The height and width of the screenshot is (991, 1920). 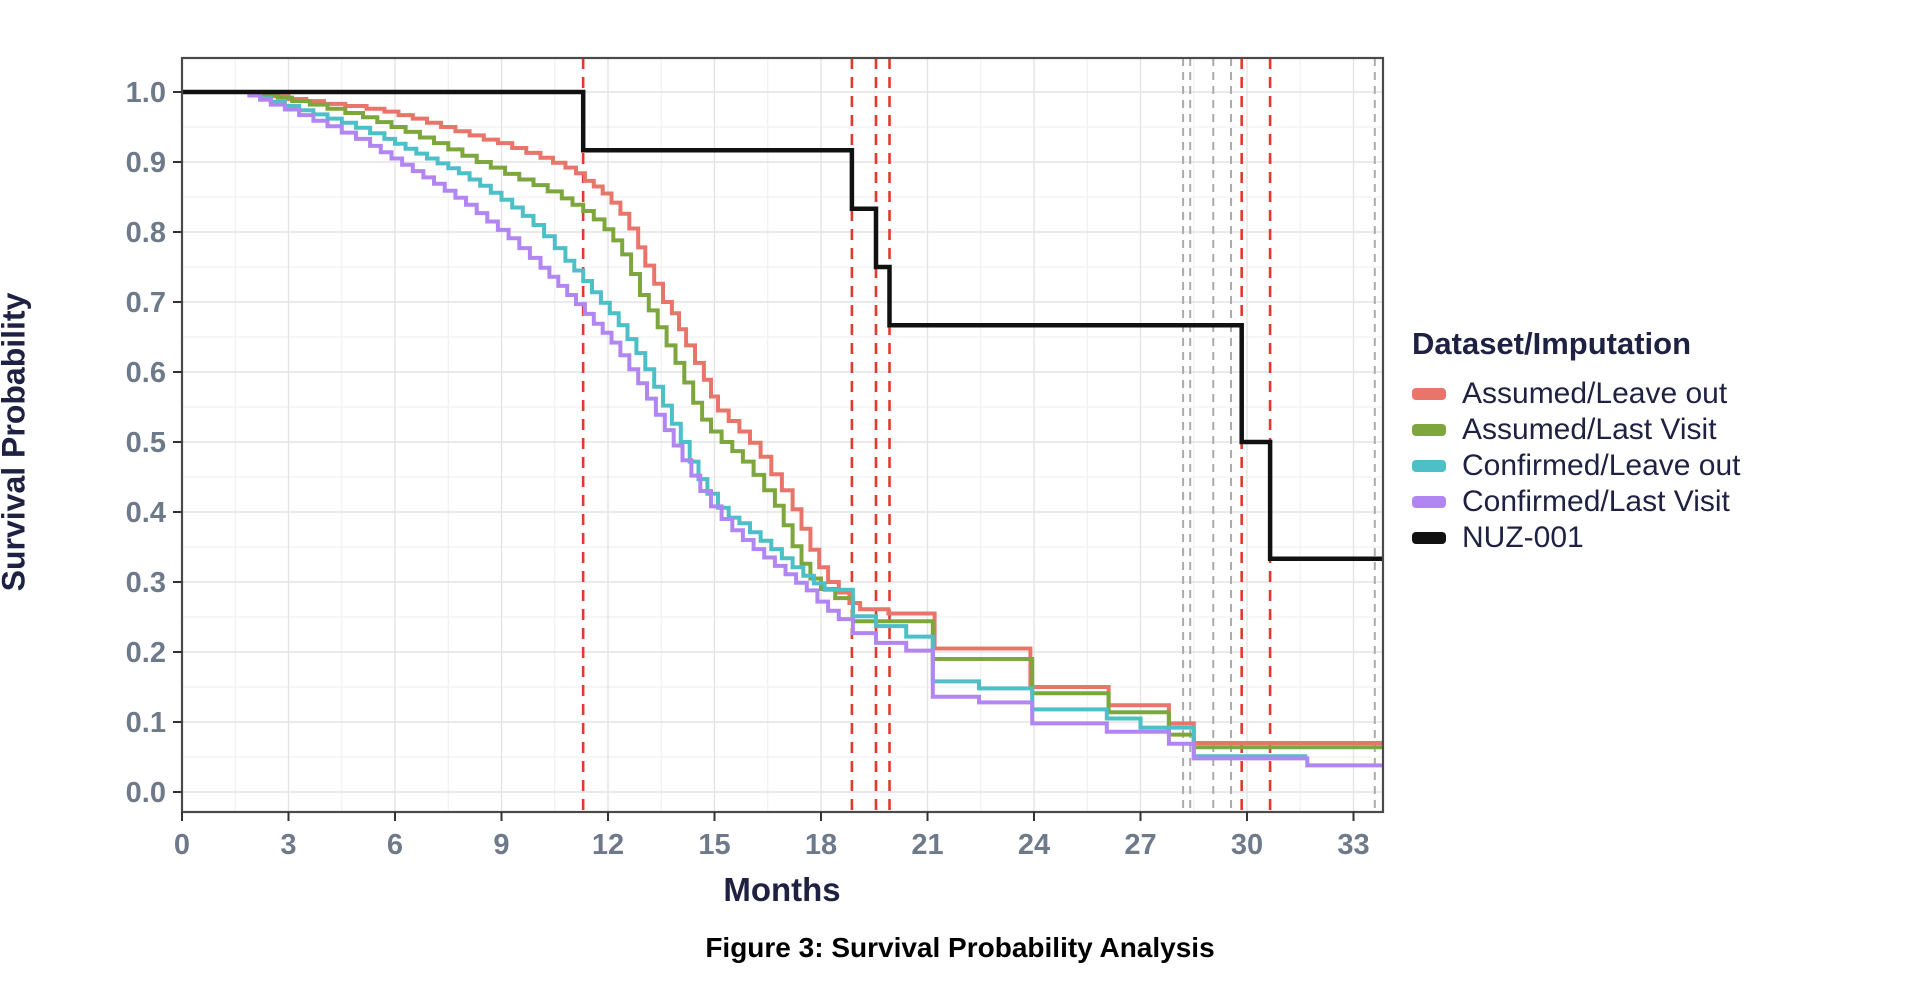 I want to click on y-tick-label: 0.8, so click(x=146, y=233).